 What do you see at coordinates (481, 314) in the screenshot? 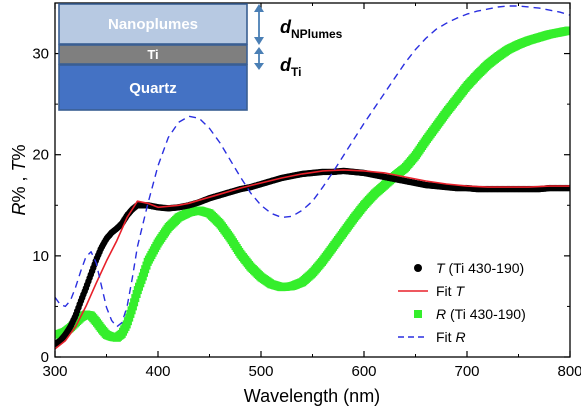
I see `legend-label-r-measured: R (Ti 430-190)` at bounding box center [481, 314].